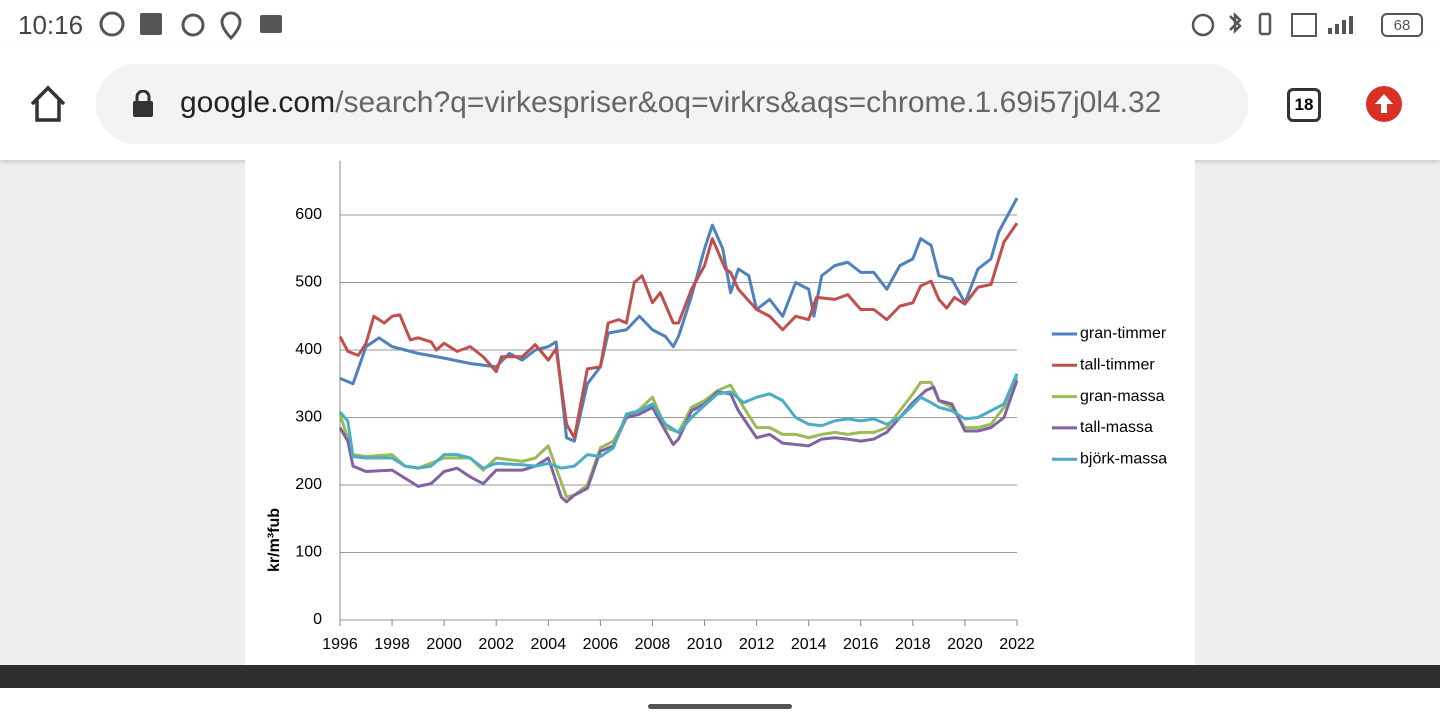 The image size is (1440, 720). I want to click on lock-icon, so click(143, 103).